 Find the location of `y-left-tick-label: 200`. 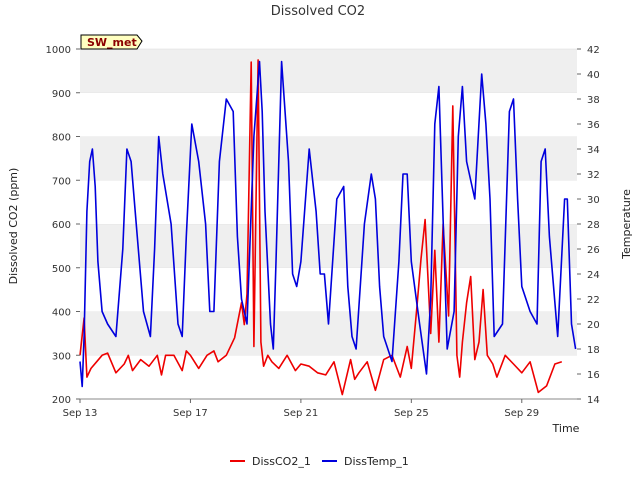

y-left-tick-label: 200 is located at coordinates (61, 400).